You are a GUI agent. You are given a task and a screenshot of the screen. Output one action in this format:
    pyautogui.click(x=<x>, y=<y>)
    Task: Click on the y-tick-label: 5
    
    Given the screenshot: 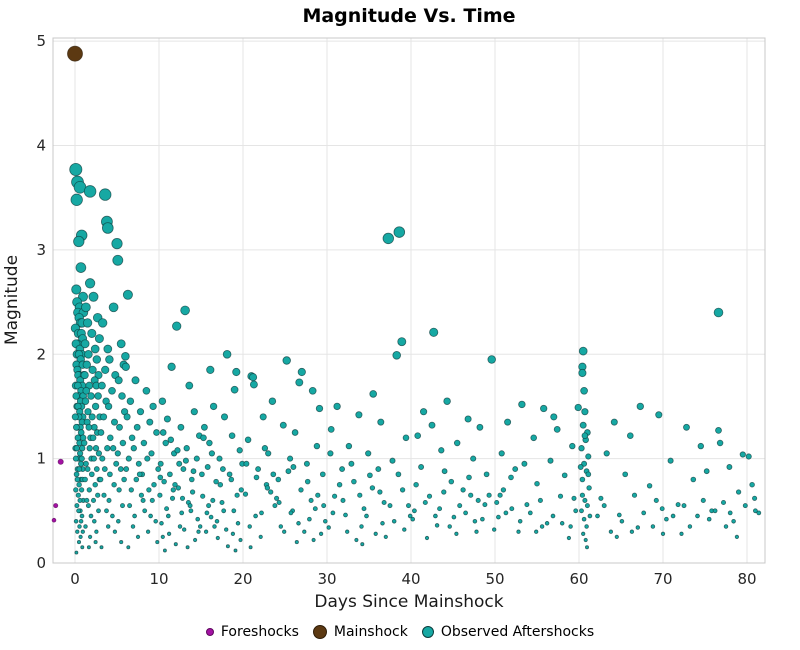 What is the action you would take?
    pyautogui.click(x=41, y=41)
    